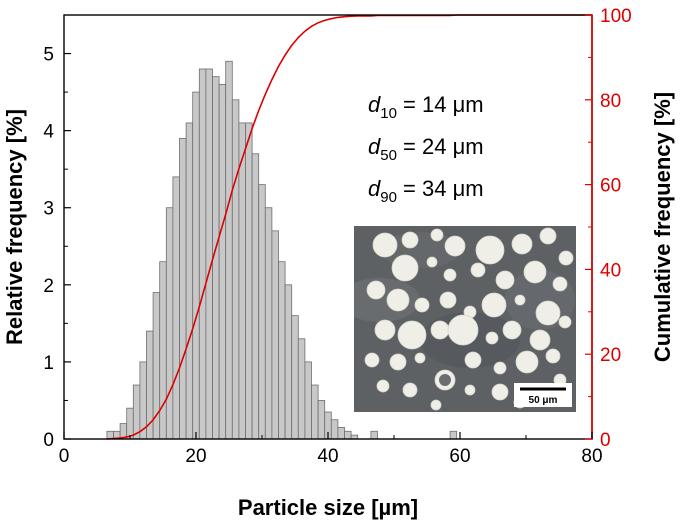 Image resolution: width=685 pixels, height=526 pixels. Describe the element at coordinates (14, 227) in the screenshot. I see `left-y-axis-title: Relative frequency [%]` at that location.